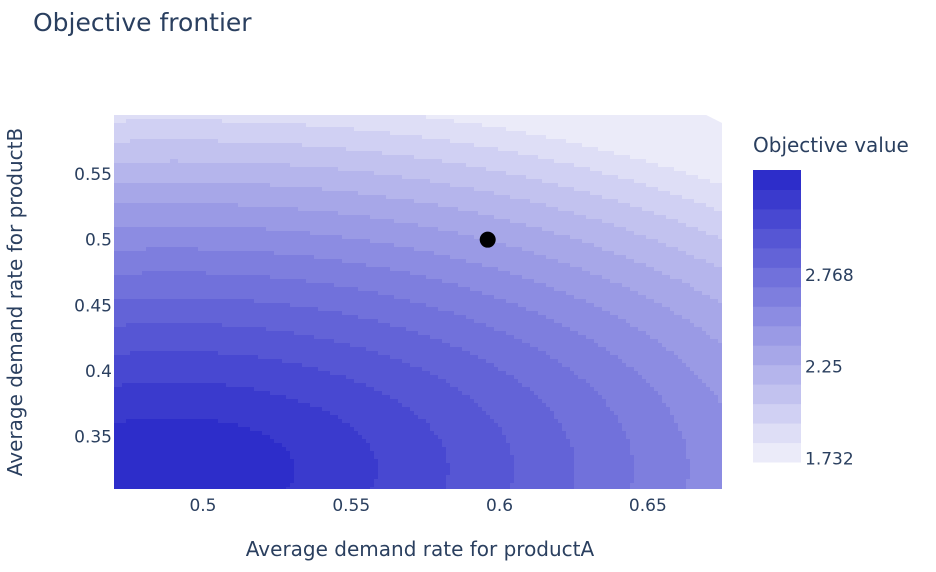  I want to click on objective-marker, so click(487, 239).